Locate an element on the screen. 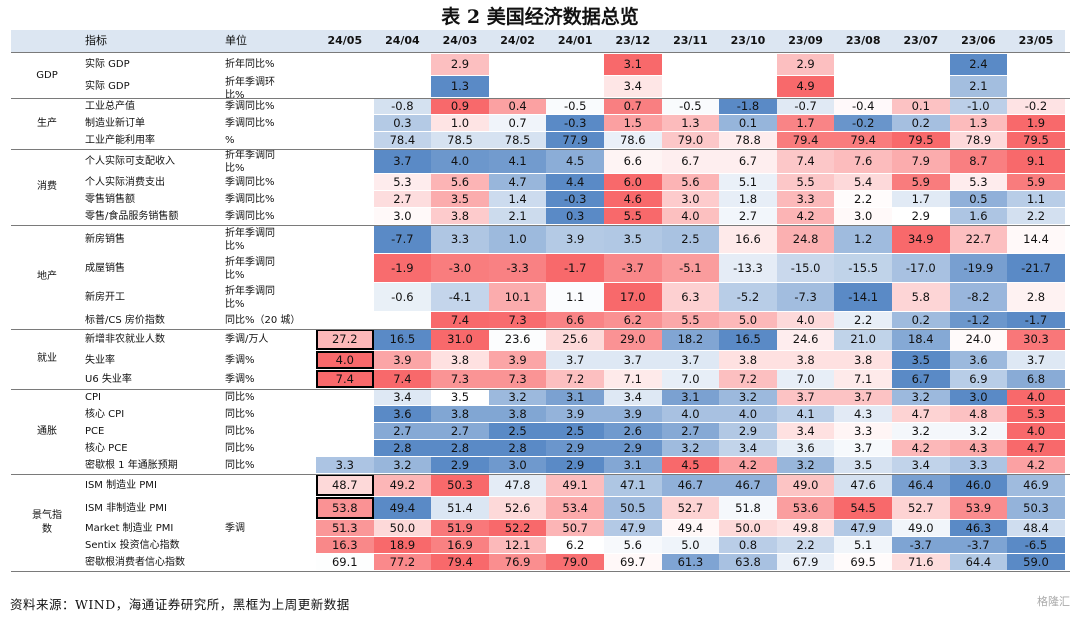 The height and width of the screenshot is (619, 1080). row-unit: 同比% is located at coordinates (240, 414).